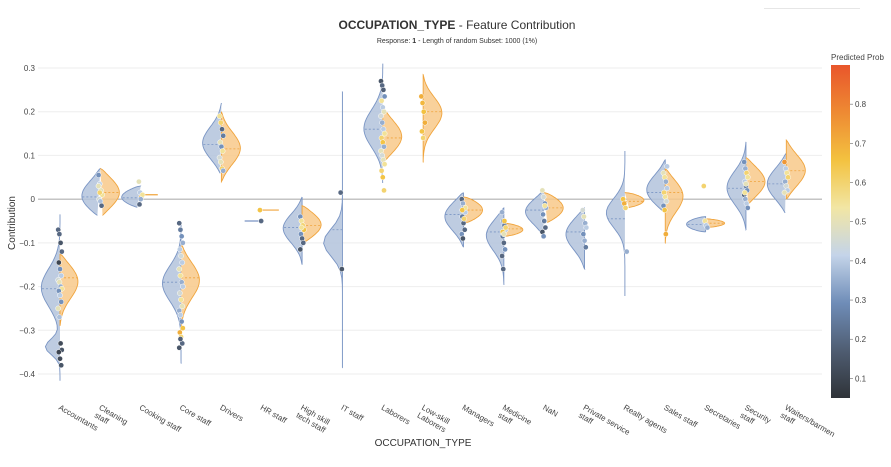 This screenshot has width=891, height=467. I want to click on colorbar-tick-label: 0.8, so click(861, 104).